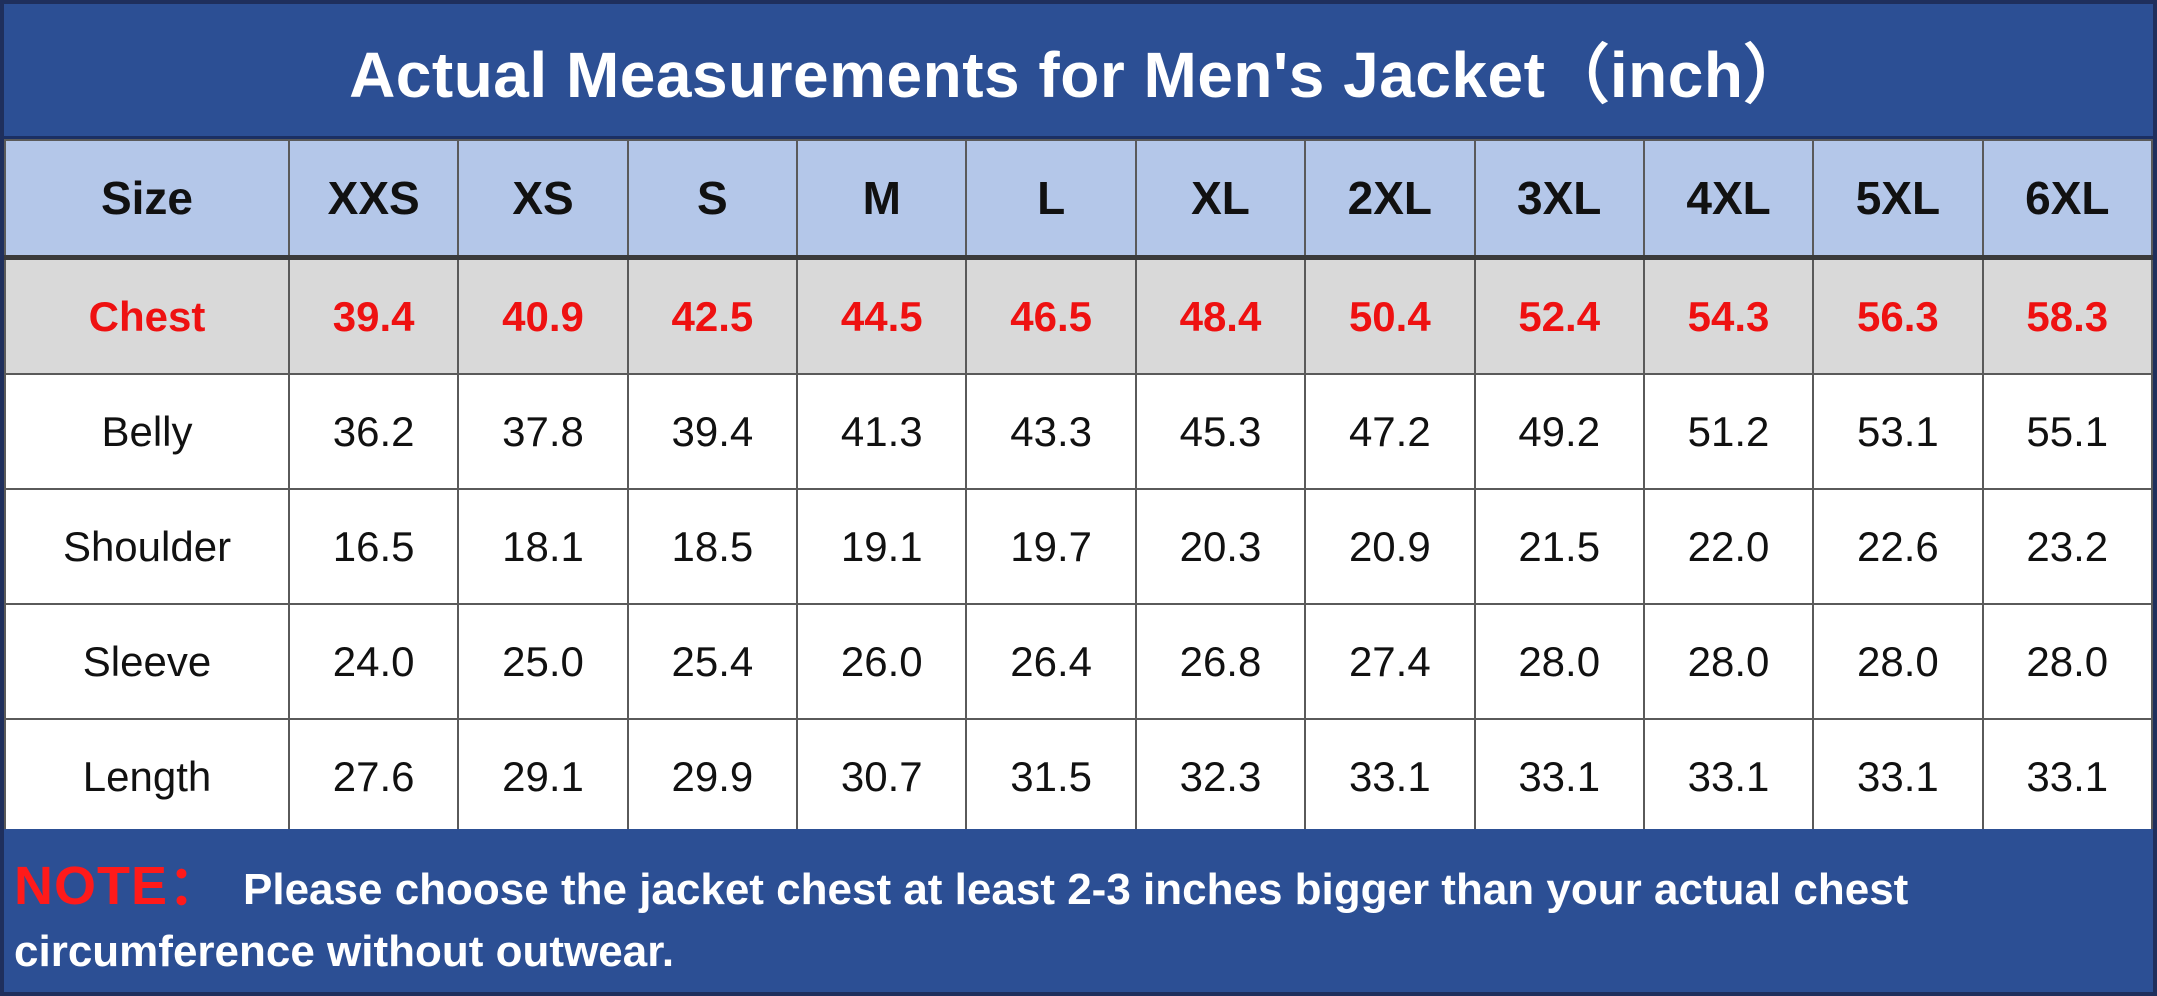 The image size is (2157, 996). I want to click on table-cell: 24.0, so click(373, 661).